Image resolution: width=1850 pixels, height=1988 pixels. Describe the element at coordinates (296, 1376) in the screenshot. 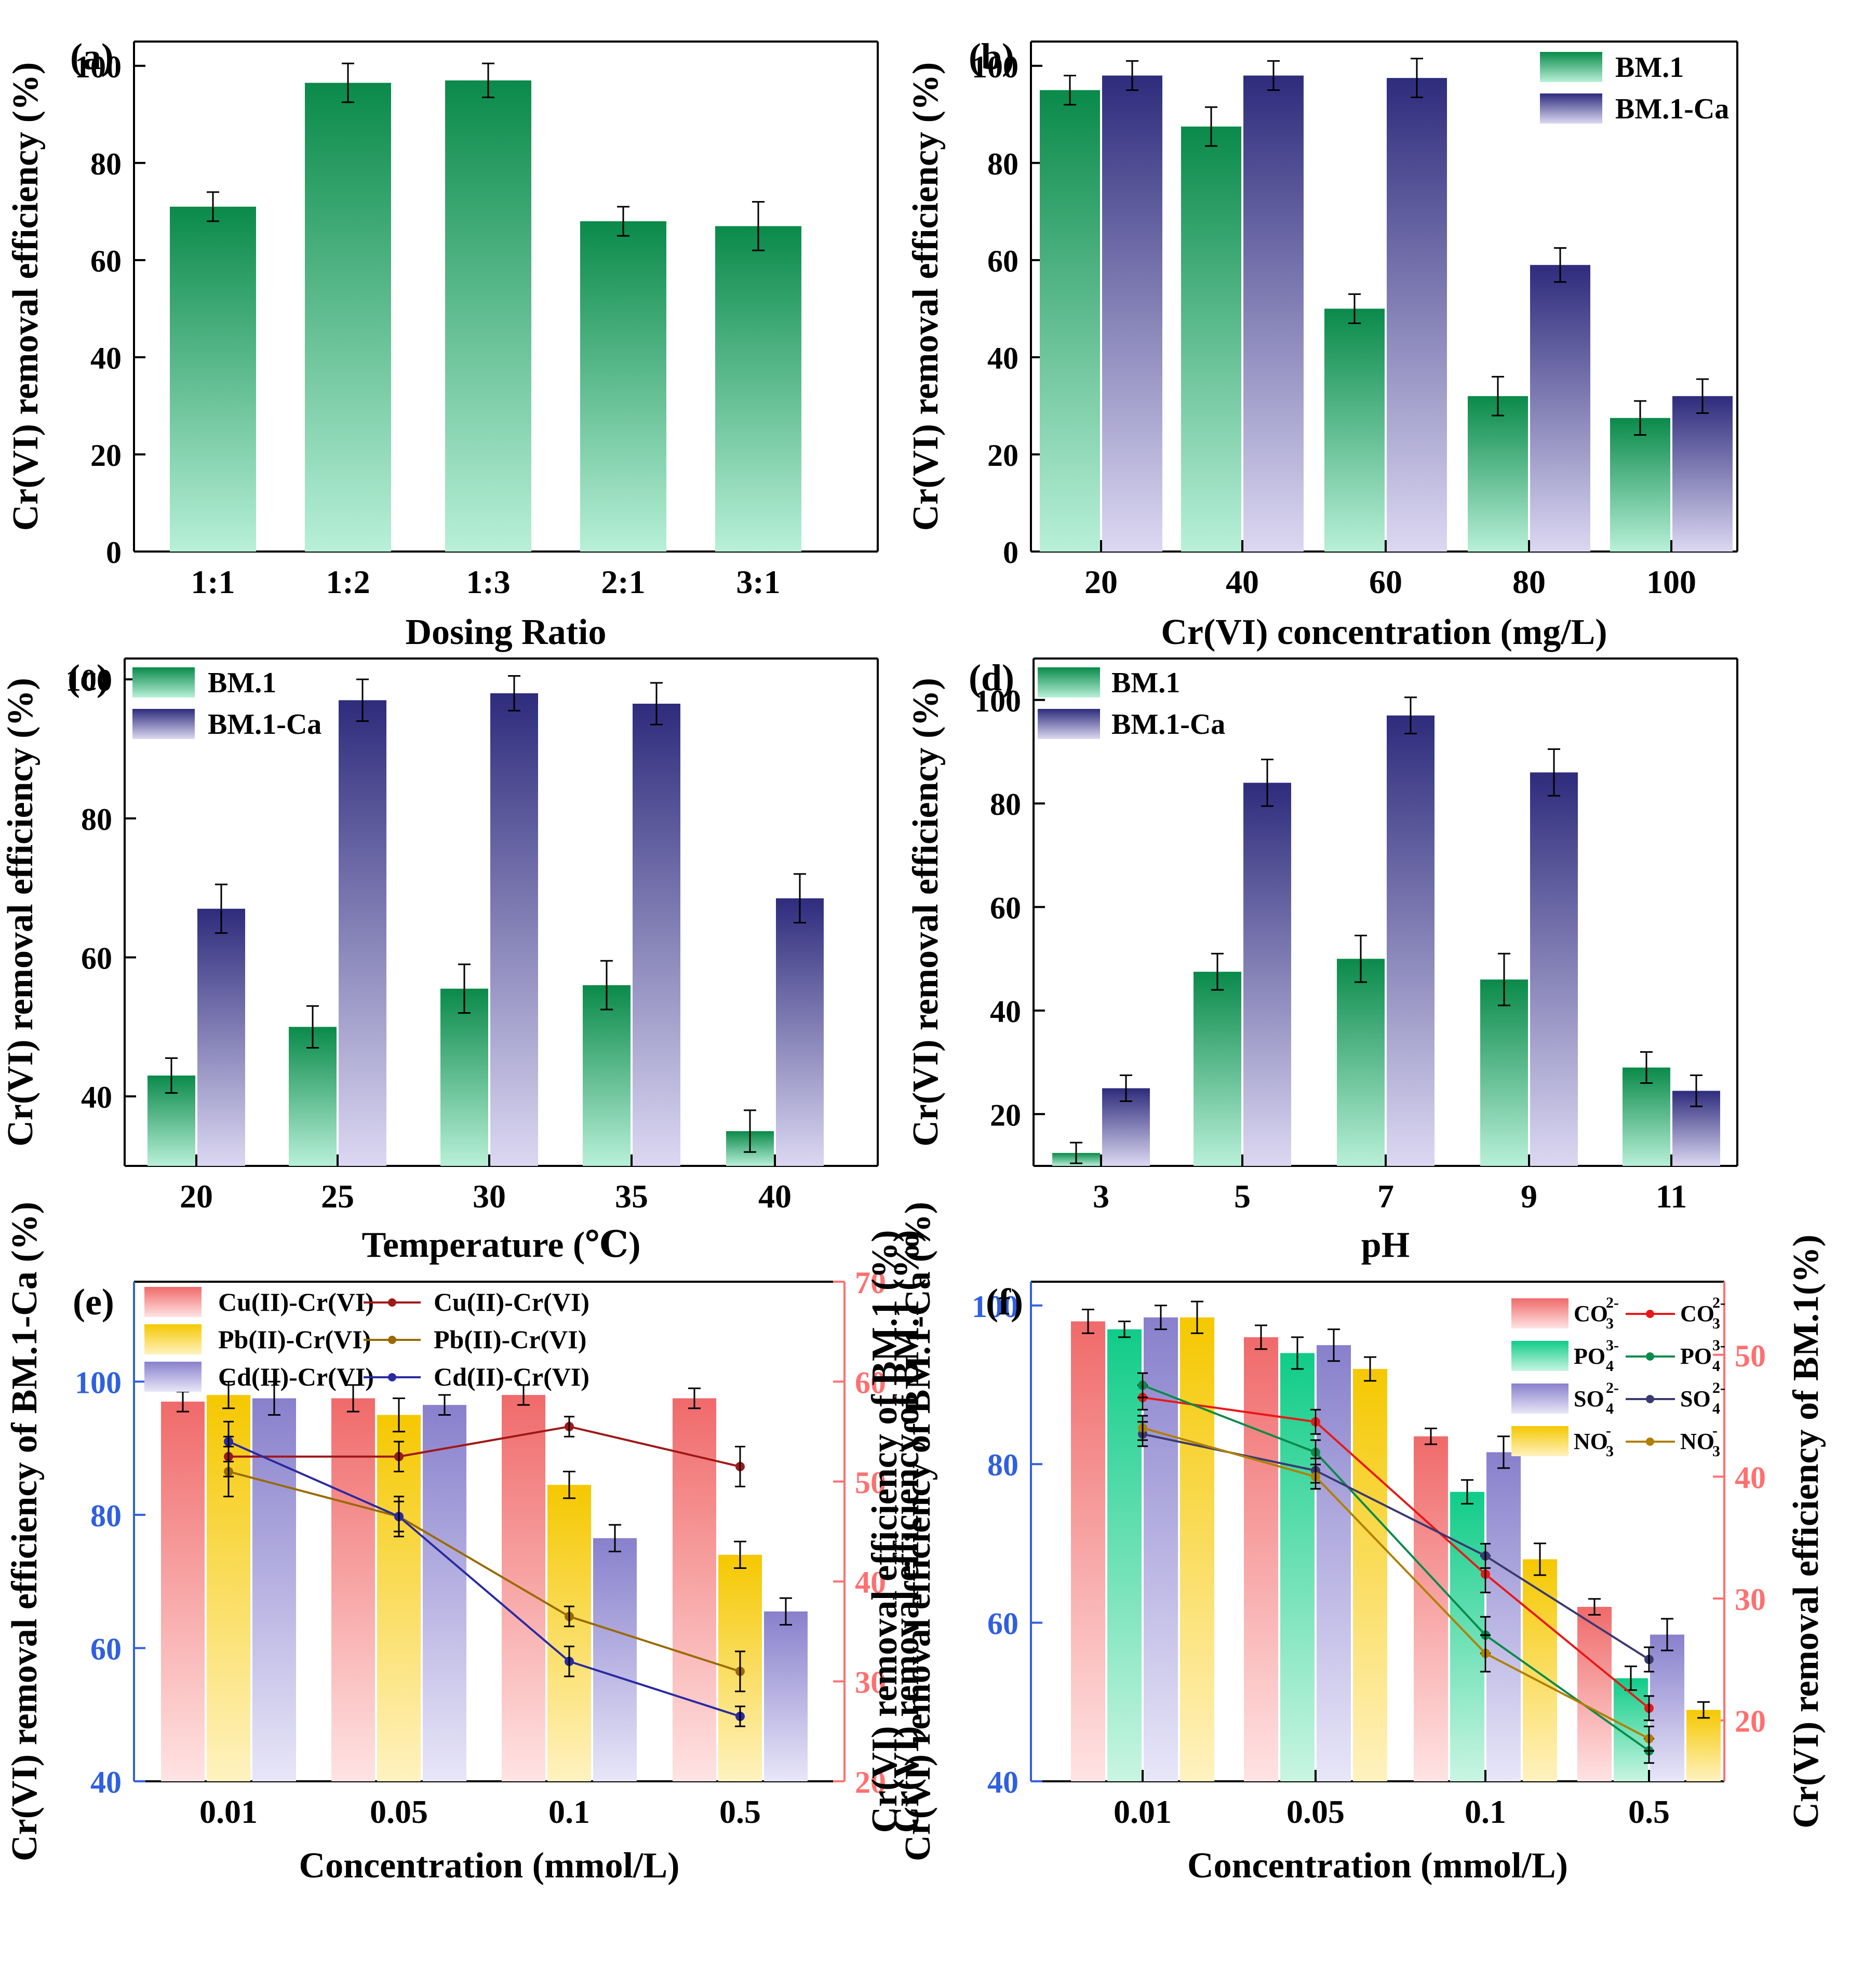

I see `legend-label: Cd(II)-Cr(VI)` at that location.